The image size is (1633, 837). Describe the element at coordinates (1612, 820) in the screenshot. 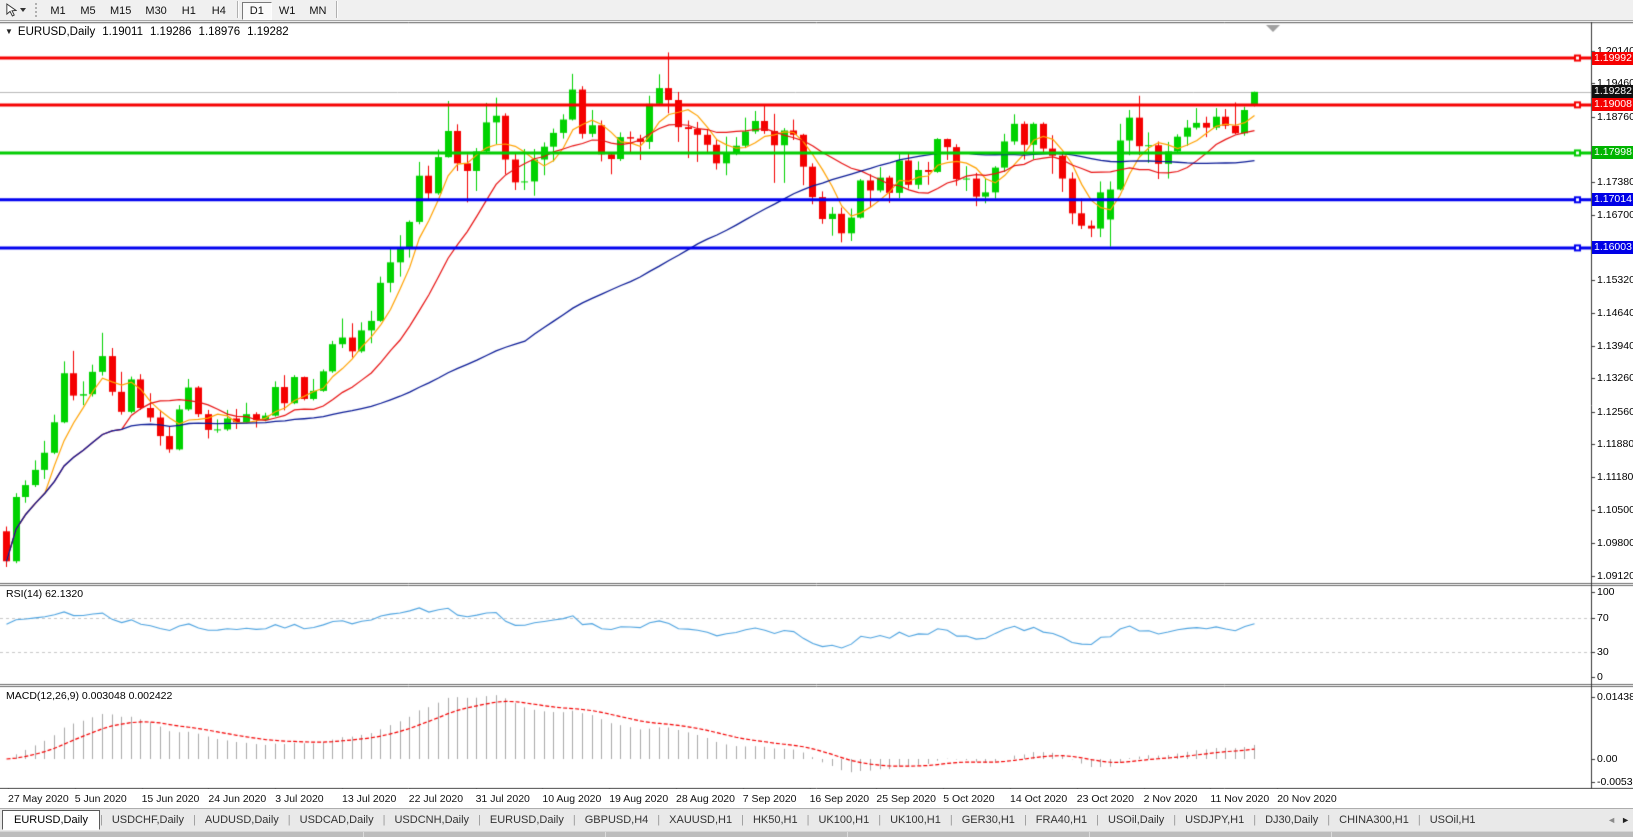

I see `tab-scroll-left-icon: ◄` at that location.